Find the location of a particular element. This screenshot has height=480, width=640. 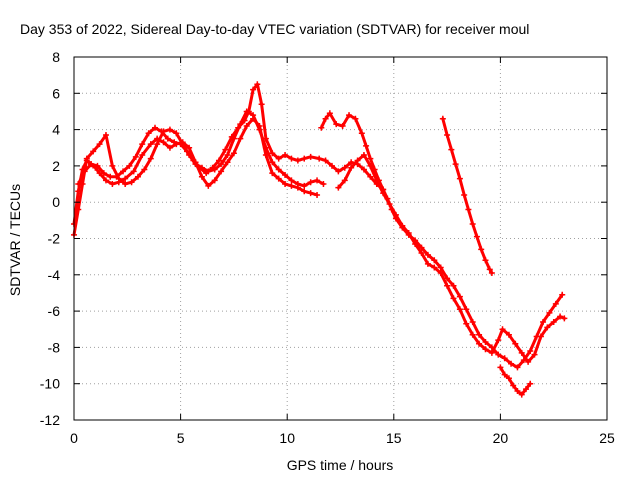

x-tick-label: 0 is located at coordinates (74, 438).